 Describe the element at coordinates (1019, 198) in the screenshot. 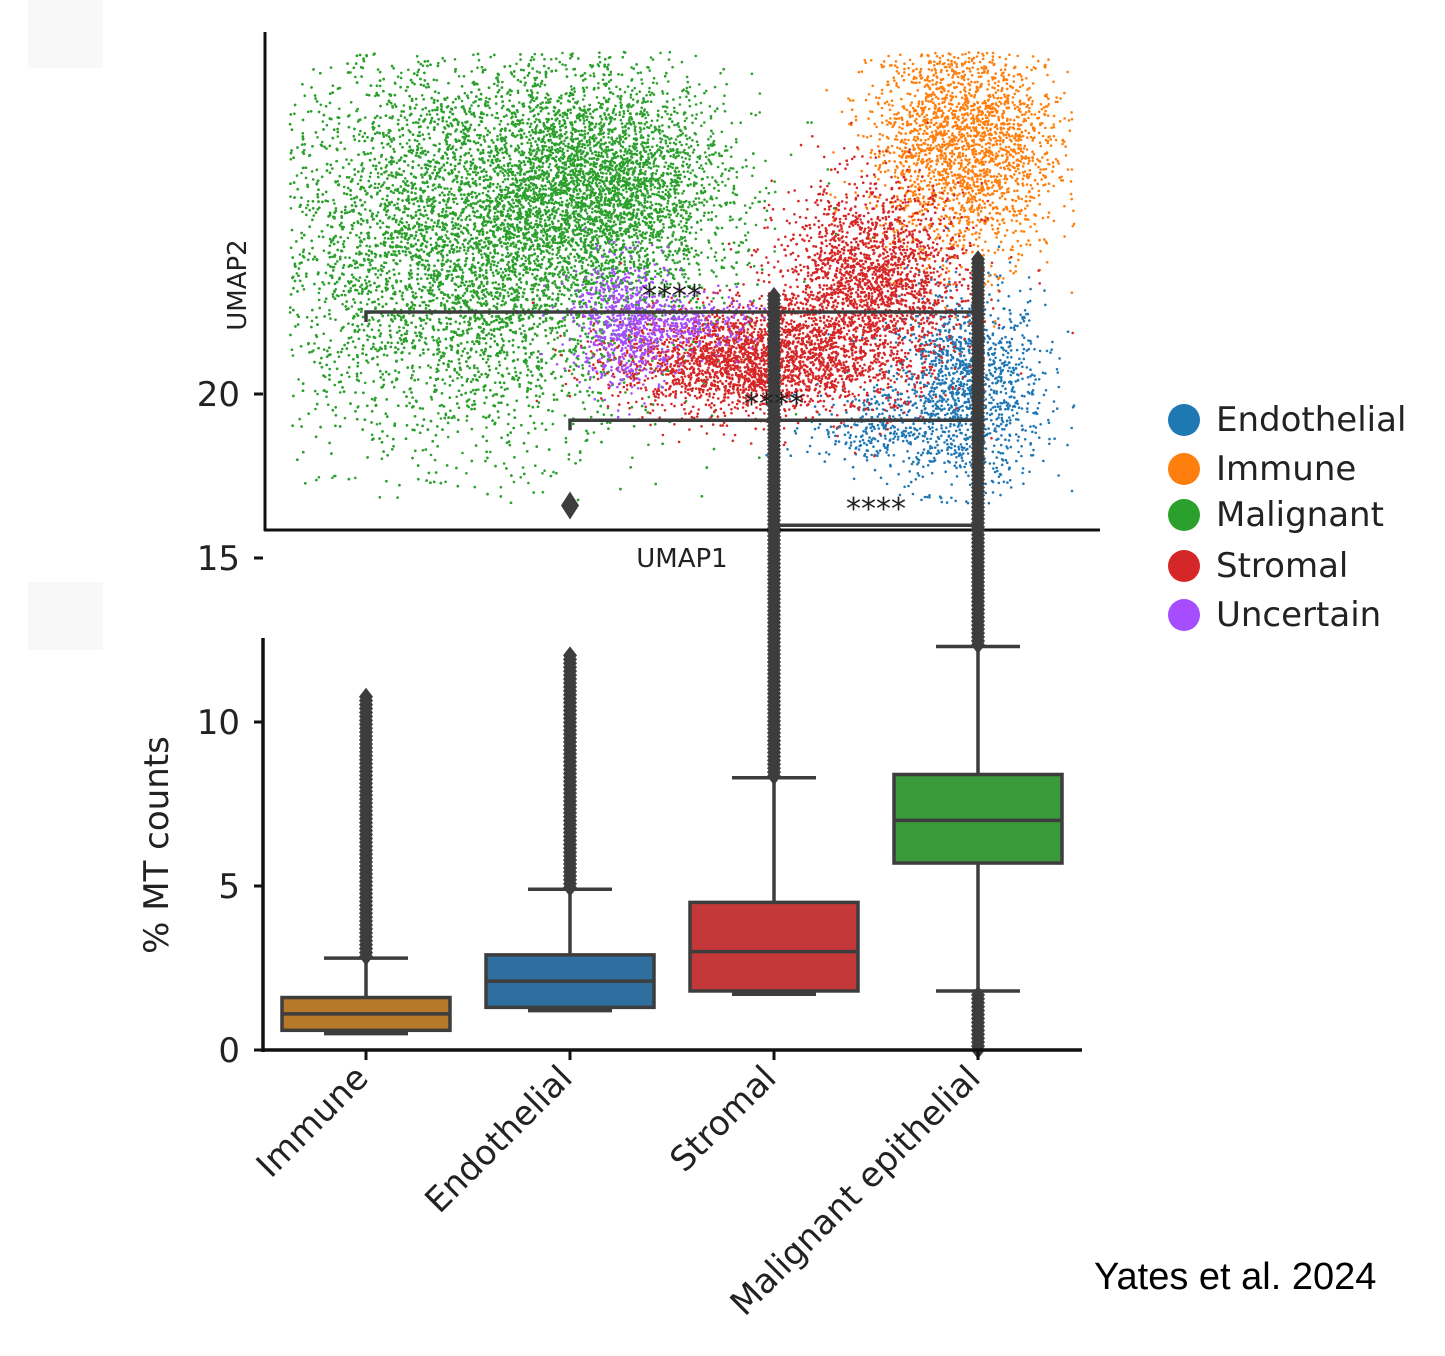

I see `umap-point-immune-1967` at that location.